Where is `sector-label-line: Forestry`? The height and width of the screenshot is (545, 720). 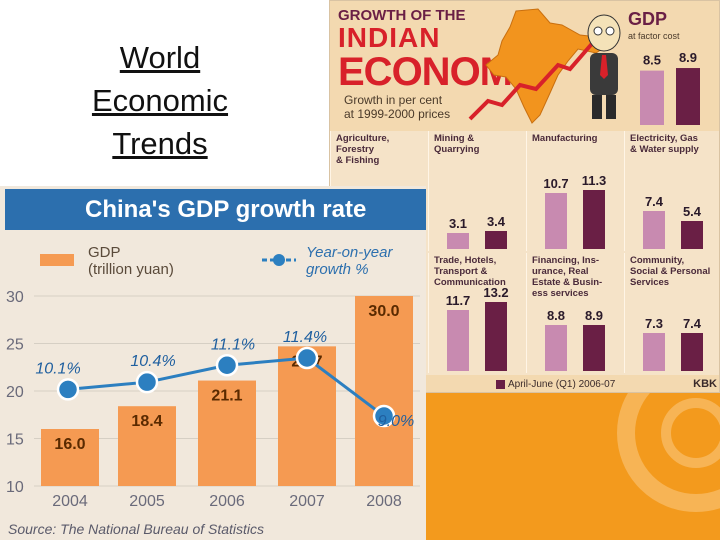 sector-label-line: Forestry is located at coordinates (355, 149).